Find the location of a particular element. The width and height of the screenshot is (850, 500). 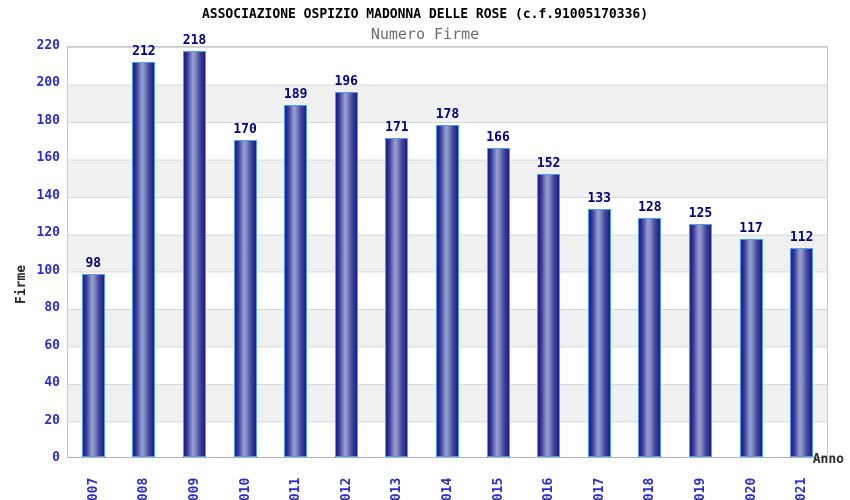

bar-2011: 189 is located at coordinates (295, 272).